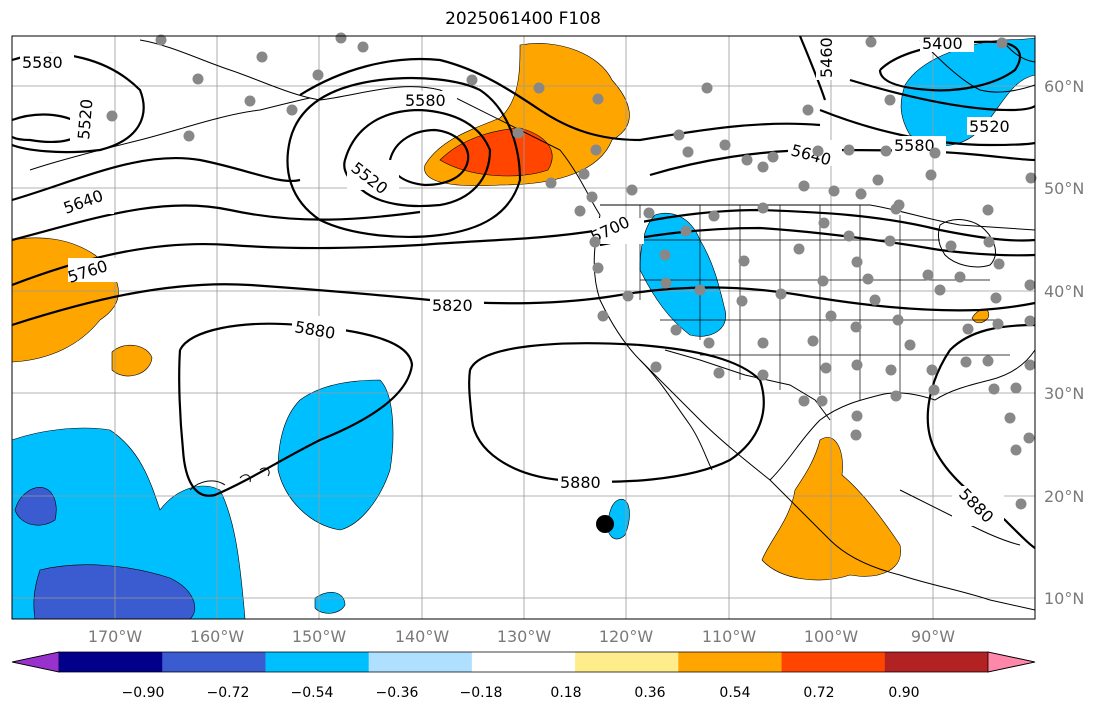  I want to click on cb-tick-2: −0.72, so click(228, 693).